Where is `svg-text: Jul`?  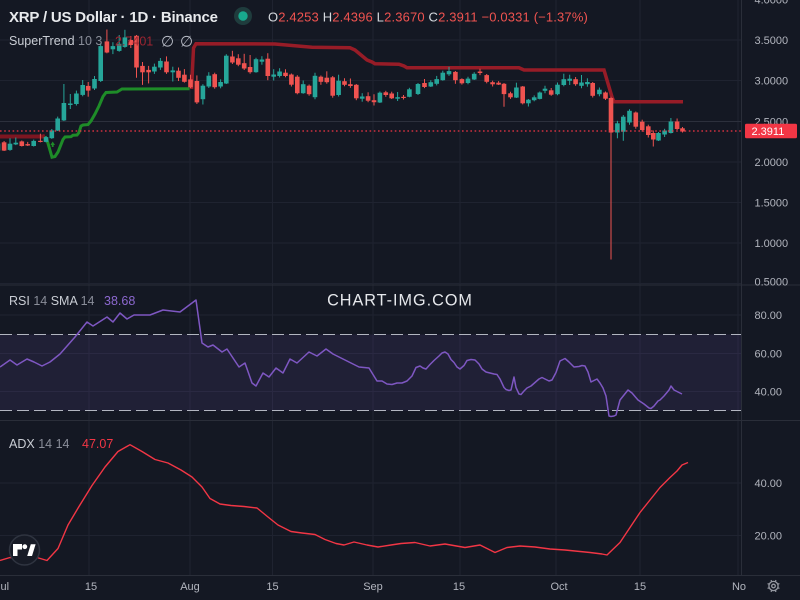
svg-text: Jul is located at coordinates (4, 587).